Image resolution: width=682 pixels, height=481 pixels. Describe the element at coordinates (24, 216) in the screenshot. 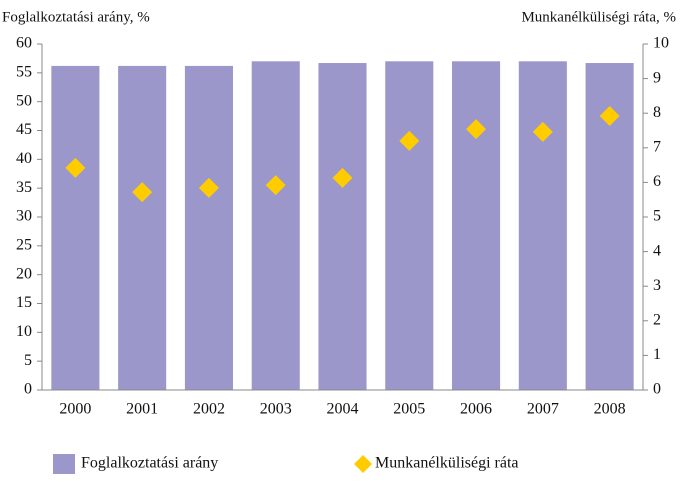

I see `y-tick-label: 30` at that location.